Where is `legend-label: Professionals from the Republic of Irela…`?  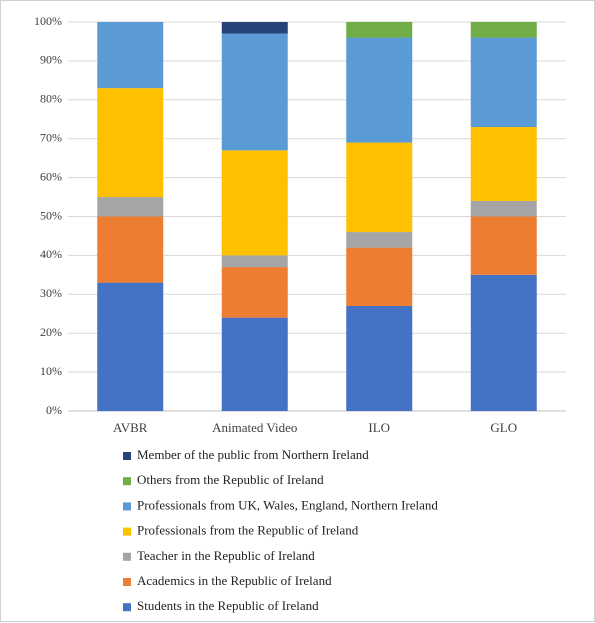 legend-label: Professionals from the Republic of Irela… is located at coordinates (248, 530).